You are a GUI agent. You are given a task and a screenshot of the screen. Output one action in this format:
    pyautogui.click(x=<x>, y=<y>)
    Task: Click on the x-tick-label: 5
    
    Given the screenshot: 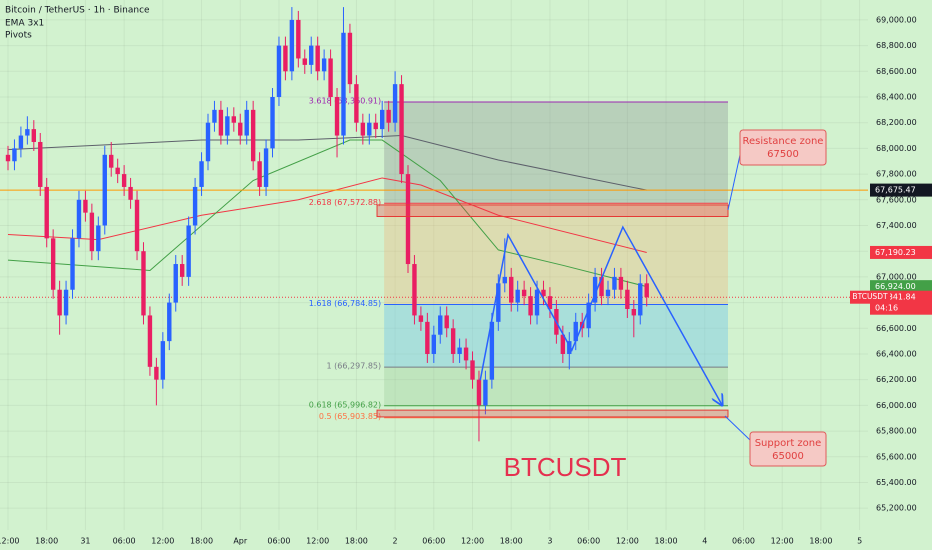 What is the action you would take?
    pyautogui.click(x=859, y=541)
    